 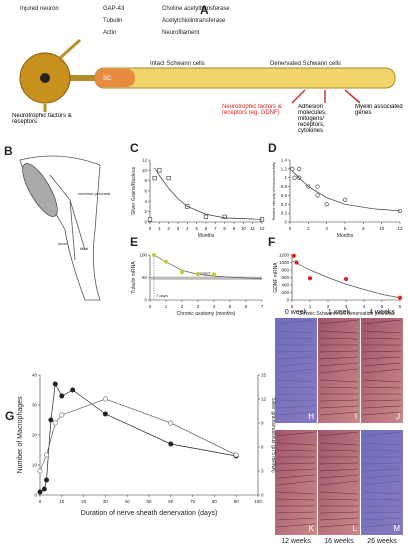 What do you see at coordinates (206, 278) in the screenshot?
I see `band` at bounding box center [206, 278].